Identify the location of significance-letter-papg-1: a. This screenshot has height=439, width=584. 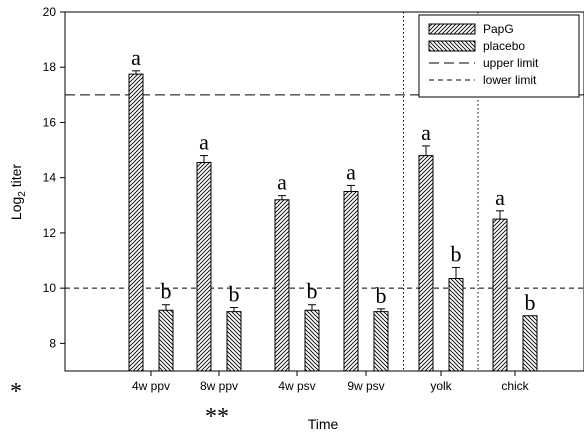
(204, 142).